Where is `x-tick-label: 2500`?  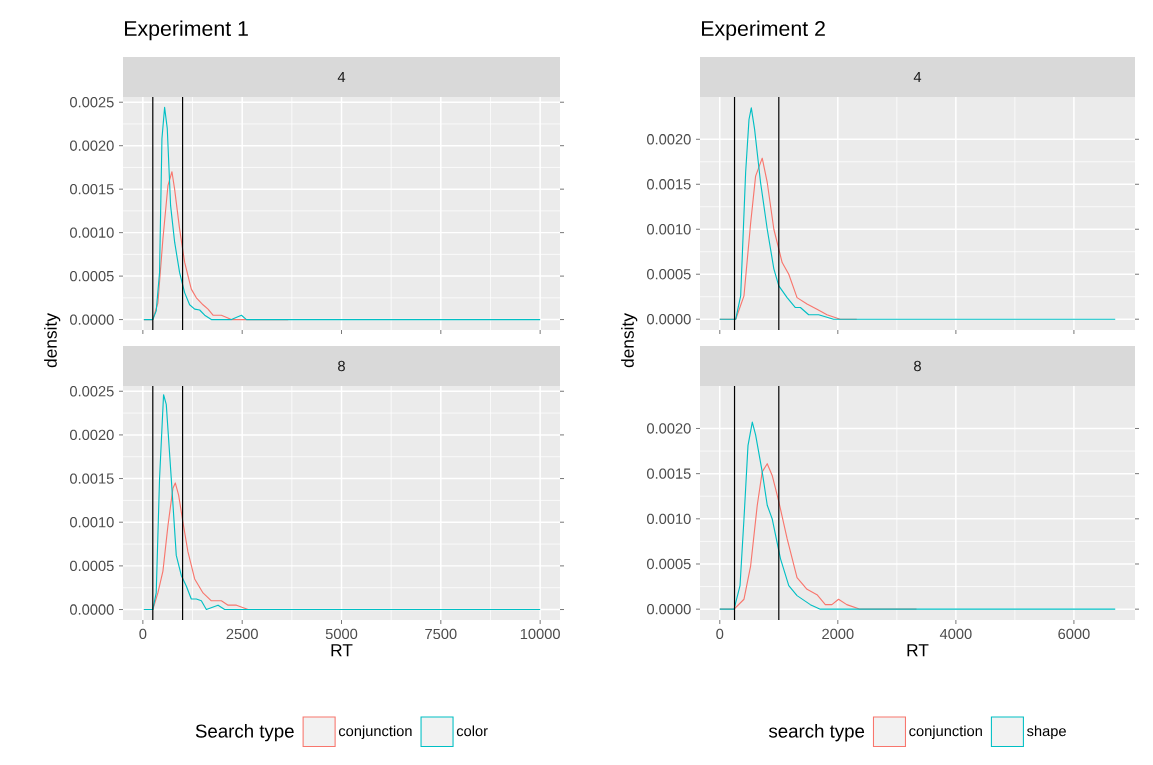 x-tick-label: 2500 is located at coordinates (242, 634).